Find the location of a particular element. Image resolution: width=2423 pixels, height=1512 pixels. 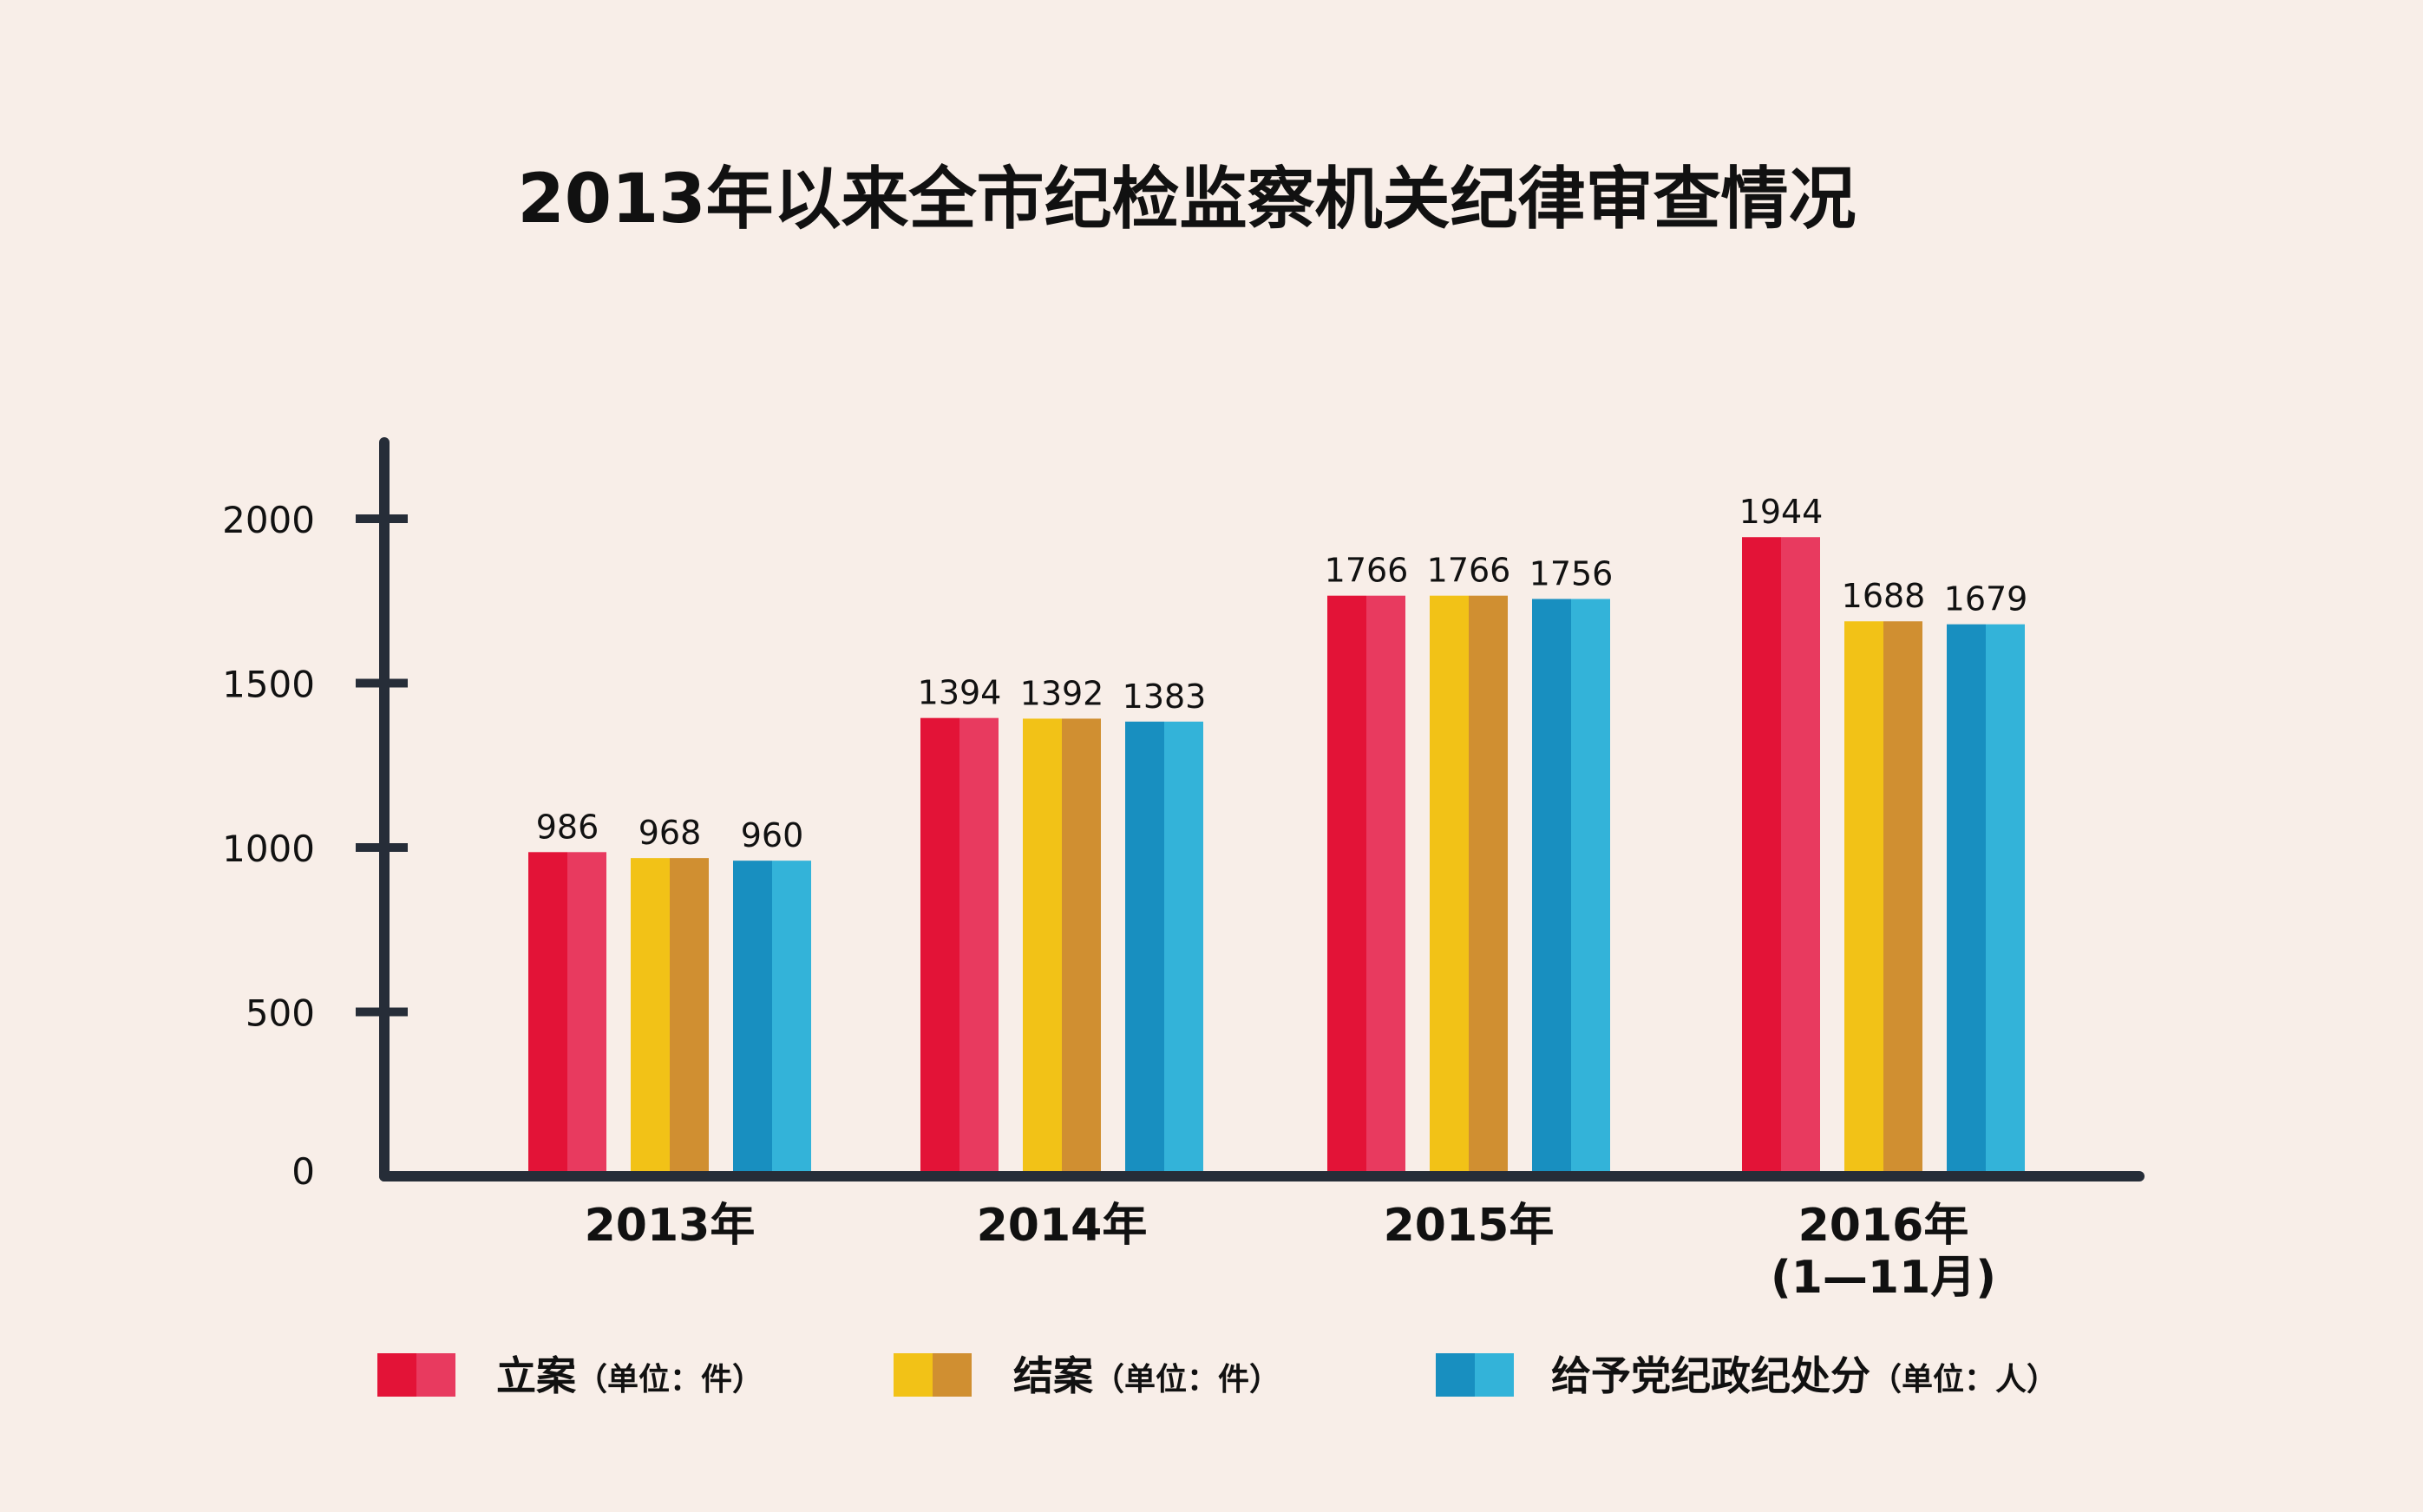

legend-label: 结案（单位：件） is located at coordinates (1146, 1375).